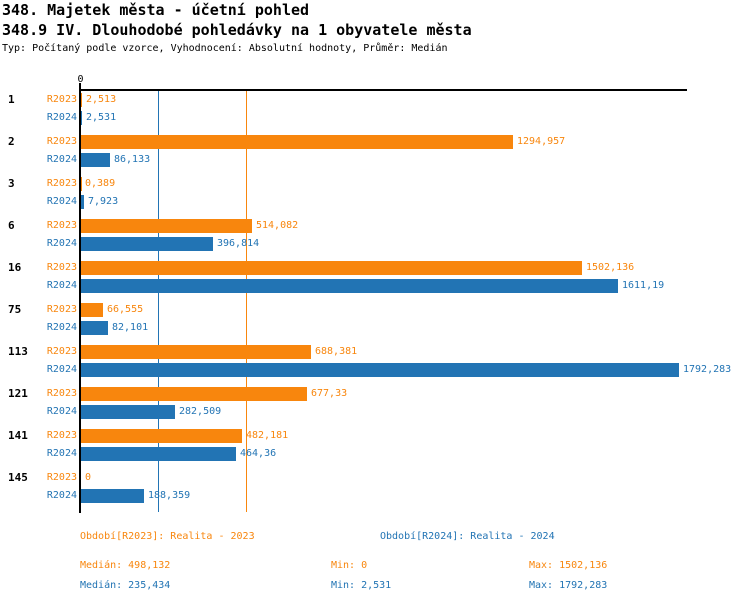 Image resolution: width=750 pixels, height=602 pixels. Describe the element at coordinates (18, 477) in the screenshot. I see `category-label: 145` at that location.